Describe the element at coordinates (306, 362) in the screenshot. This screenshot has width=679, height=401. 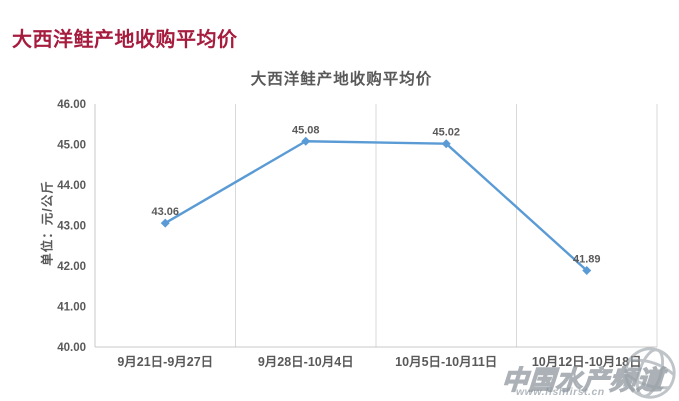
I see `x-category-label: 9月28日-10月4日` at that location.